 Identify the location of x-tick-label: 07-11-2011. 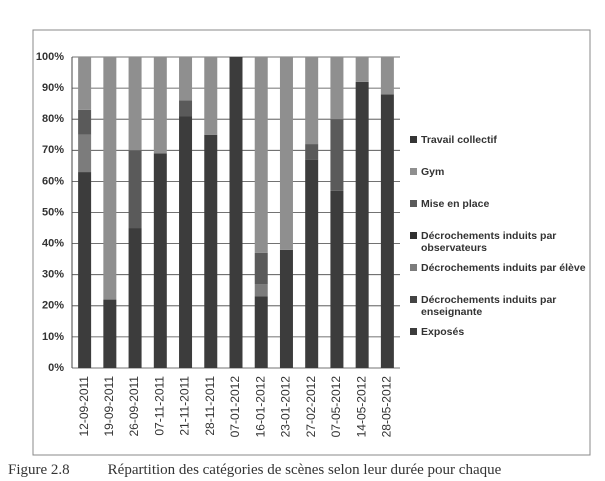
(159, 406).